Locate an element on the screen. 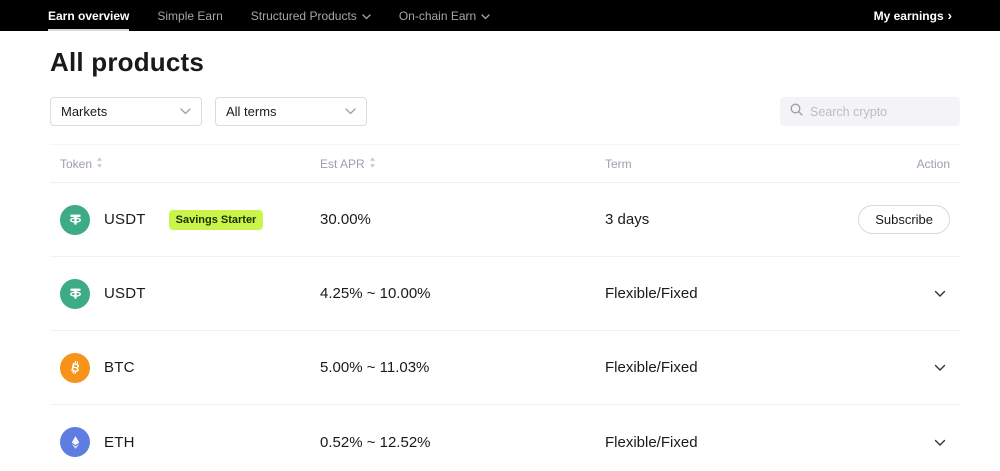 The width and height of the screenshot is (1000, 471). column-header-apr: Est APR is located at coordinates (462, 164).